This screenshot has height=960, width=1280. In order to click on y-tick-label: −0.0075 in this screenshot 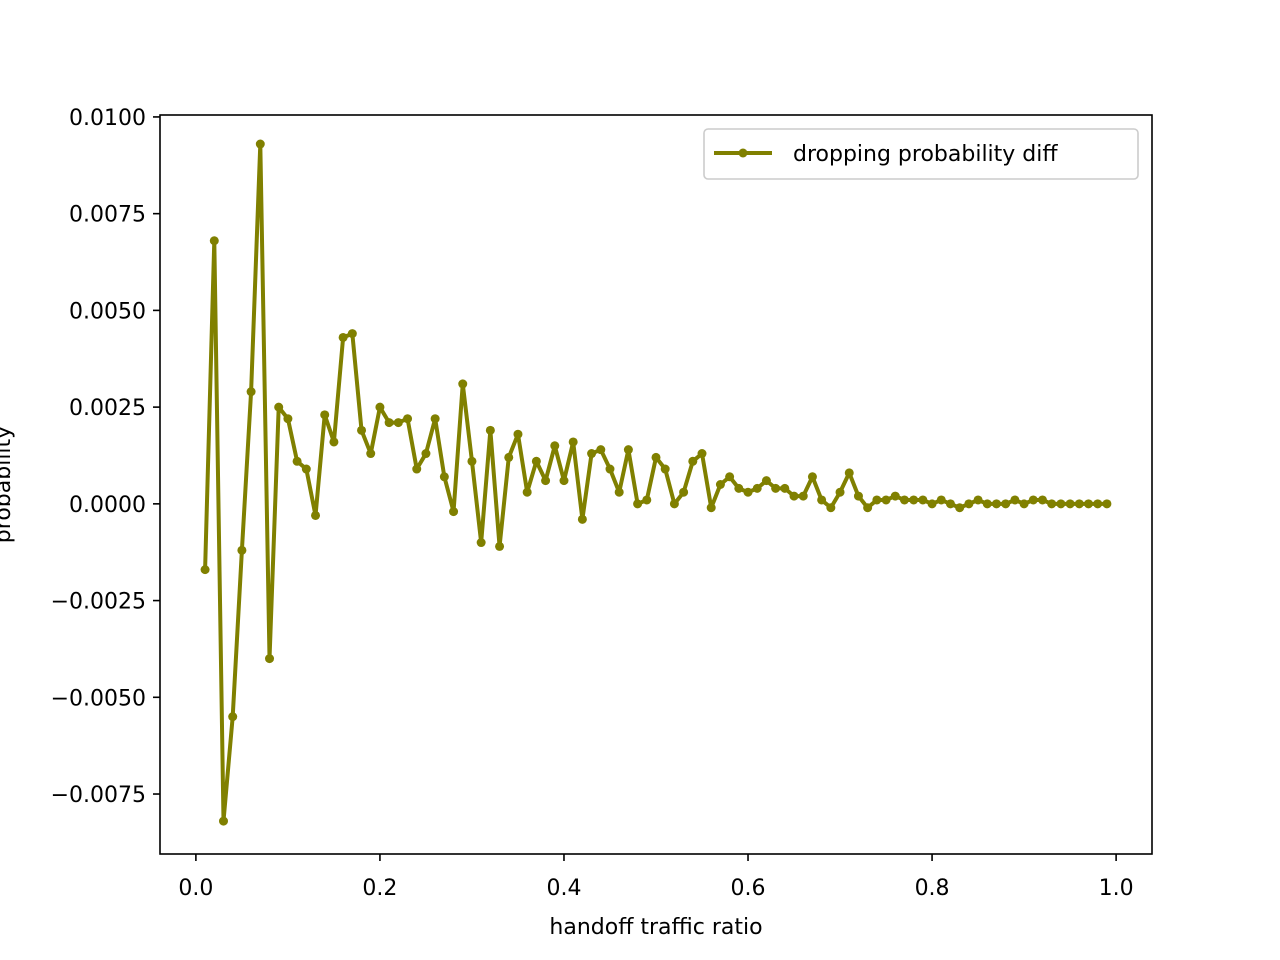, I will do `click(98, 795)`.